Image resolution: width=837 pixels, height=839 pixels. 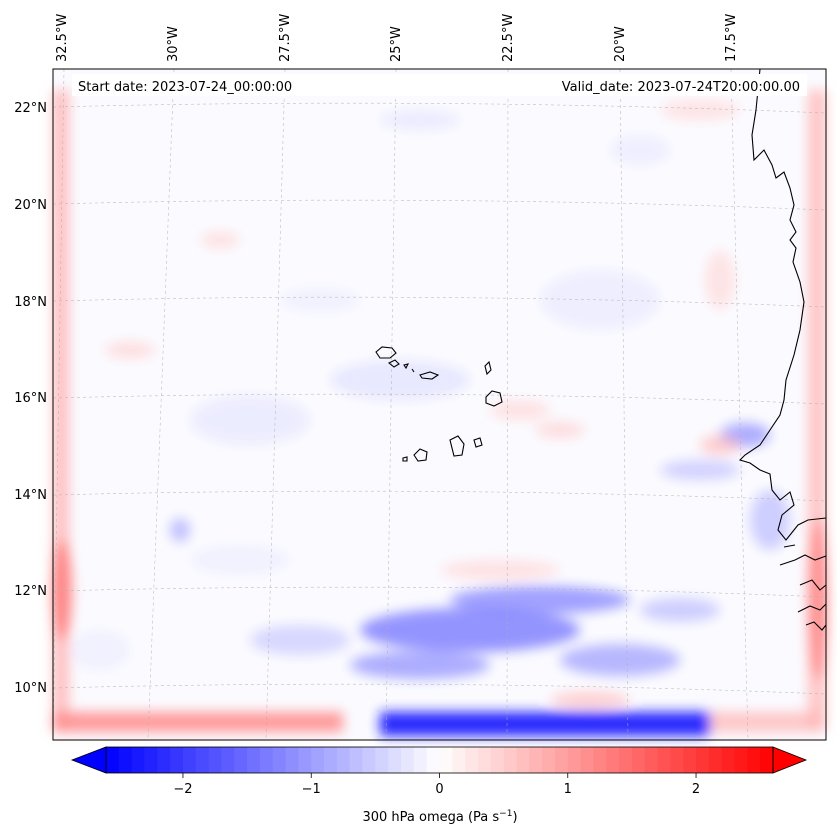 I want to click on colorbar-steps, so click(x=440, y=760).